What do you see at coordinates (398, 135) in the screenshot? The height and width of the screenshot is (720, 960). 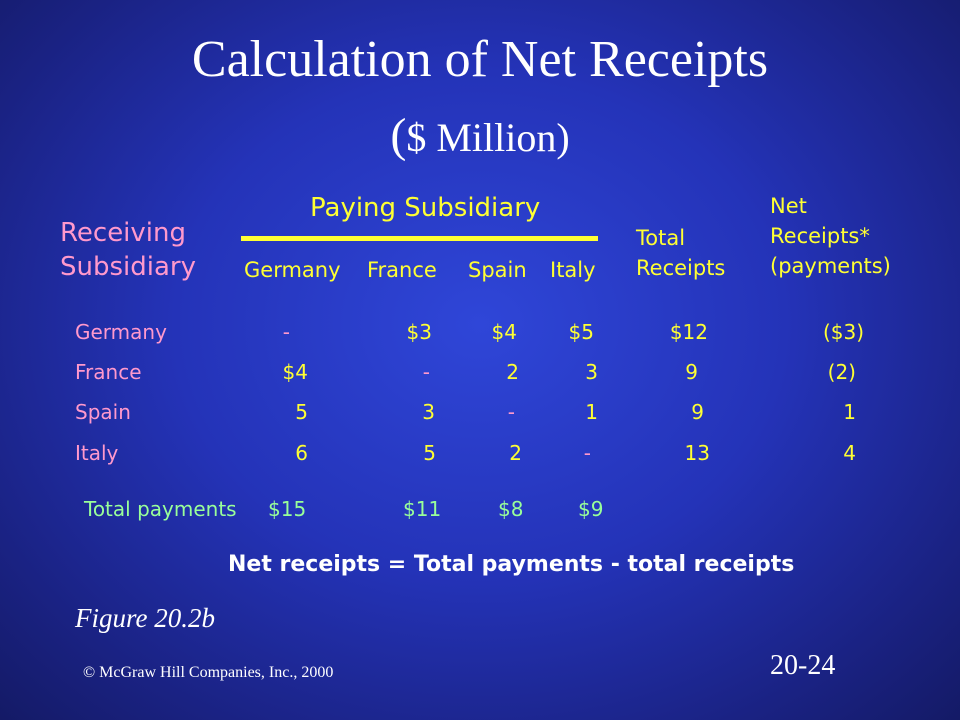 I see `subtitle-open-paren: (` at bounding box center [398, 135].